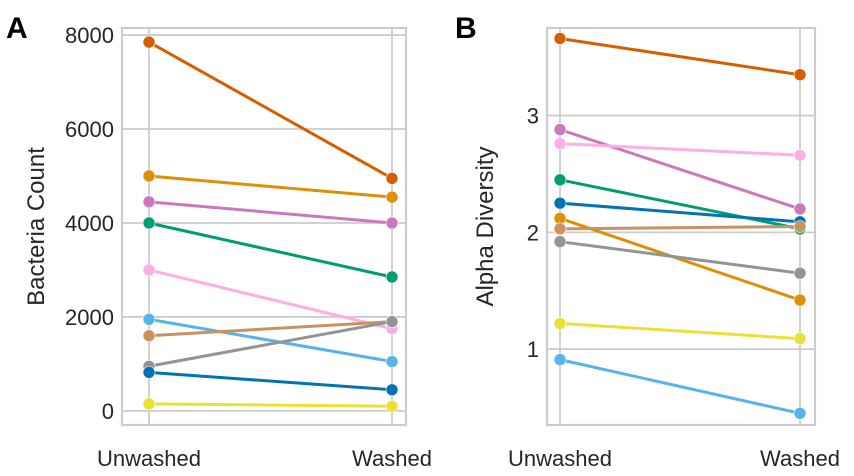 This screenshot has width=854, height=476. What do you see at coordinates (466, 28) in the screenshot?
I see `panel-b-letter: B` at bounding box center [466, 28].